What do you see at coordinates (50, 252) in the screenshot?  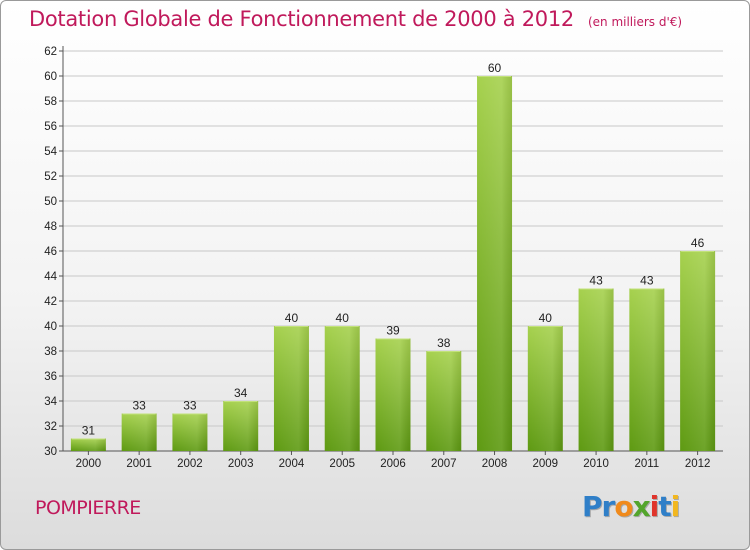 I see `y-tick-label: 46` at bounding box center [50, 252].